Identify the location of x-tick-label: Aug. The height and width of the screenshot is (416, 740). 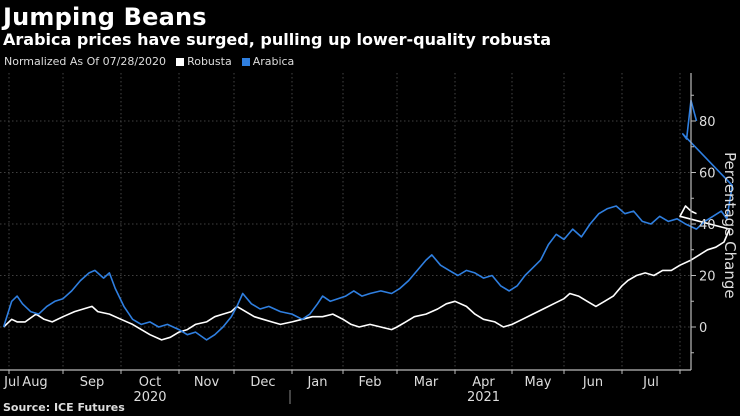
(34, 382).